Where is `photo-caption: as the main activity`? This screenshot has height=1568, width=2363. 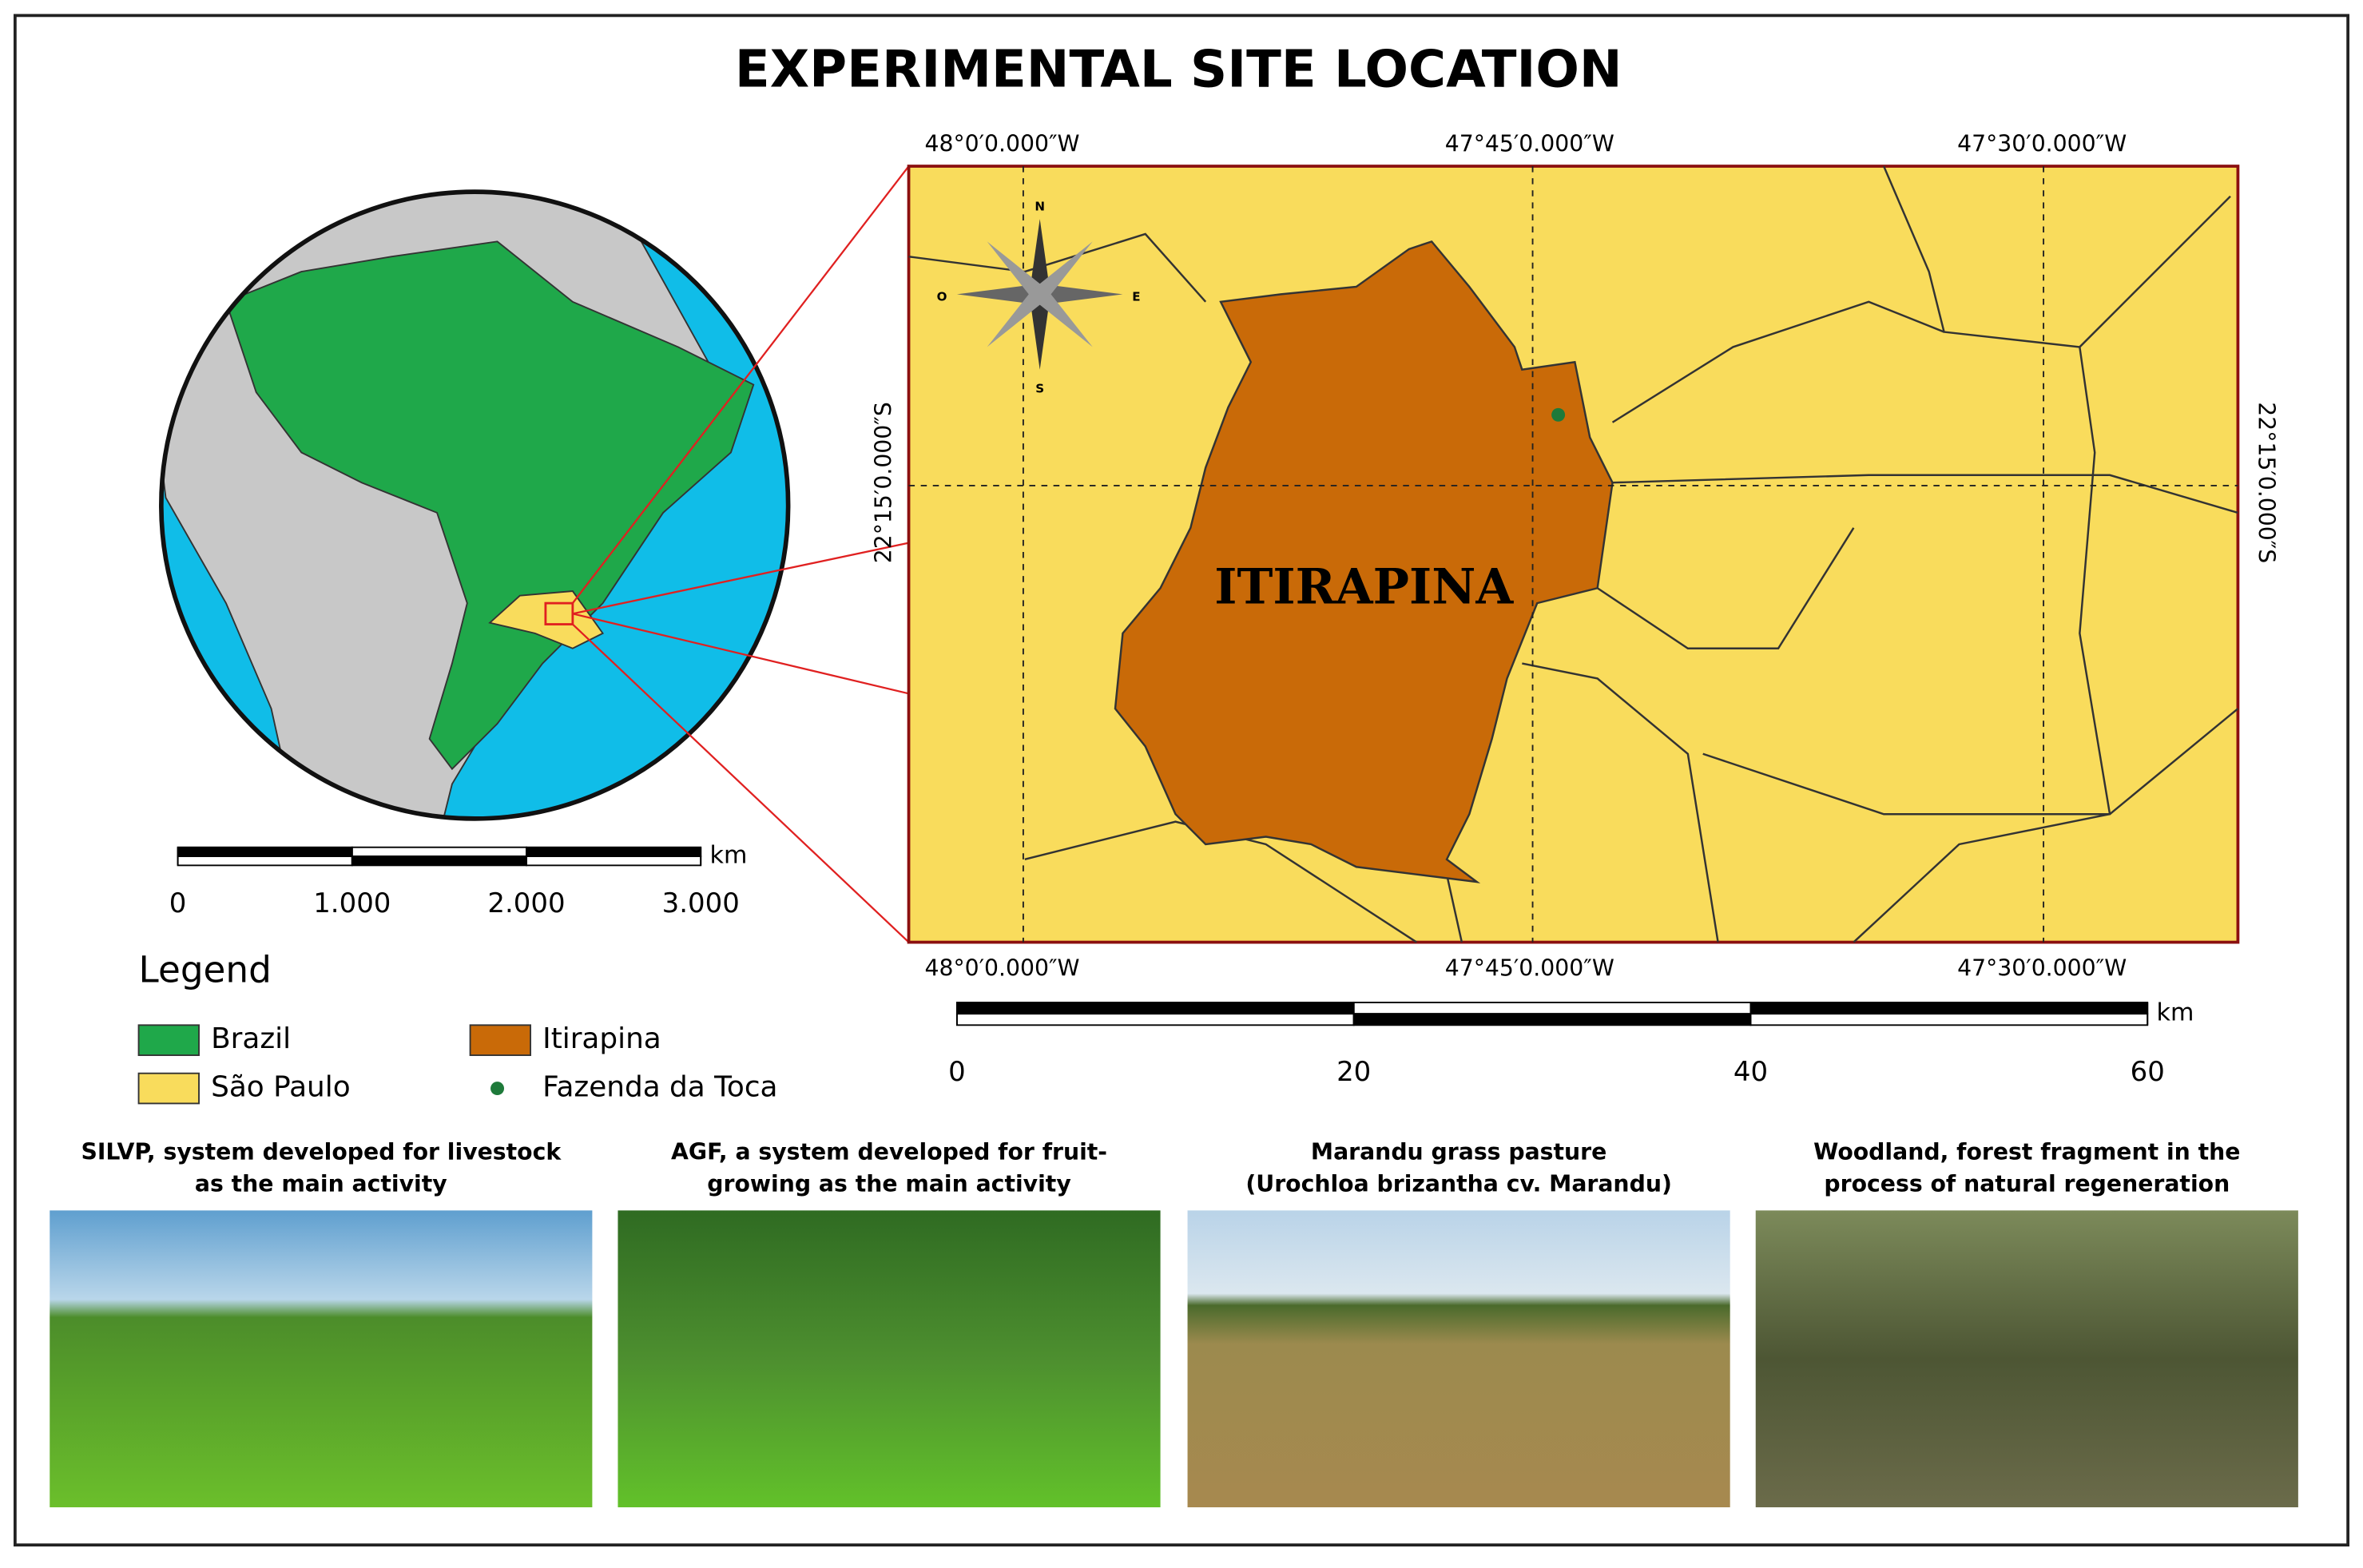 photo-caption: as the main activity is located at coordinates (321, 1183).